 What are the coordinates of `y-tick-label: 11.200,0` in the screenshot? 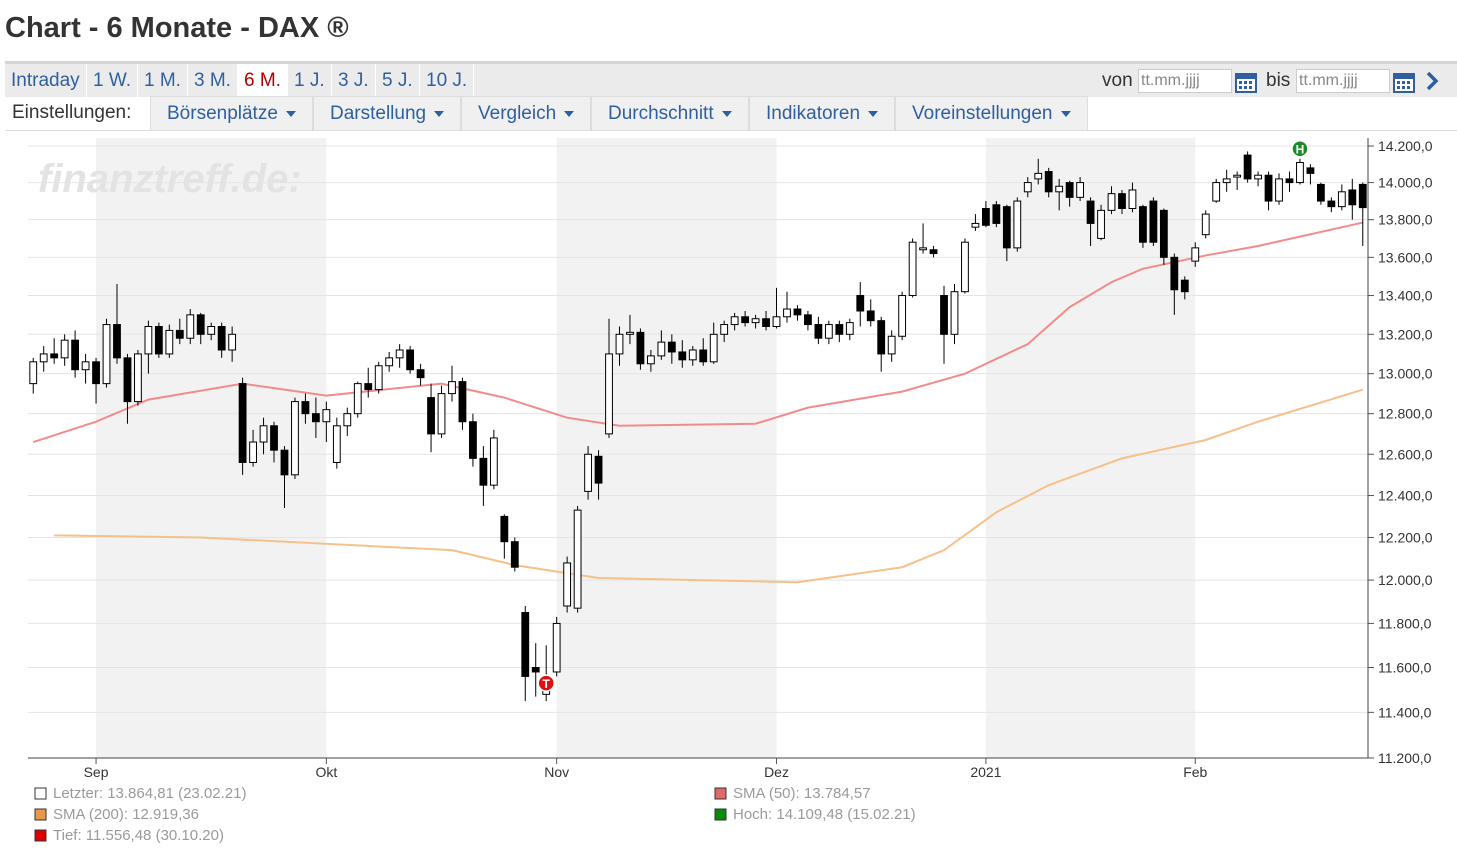 It's located at (1405, 758).